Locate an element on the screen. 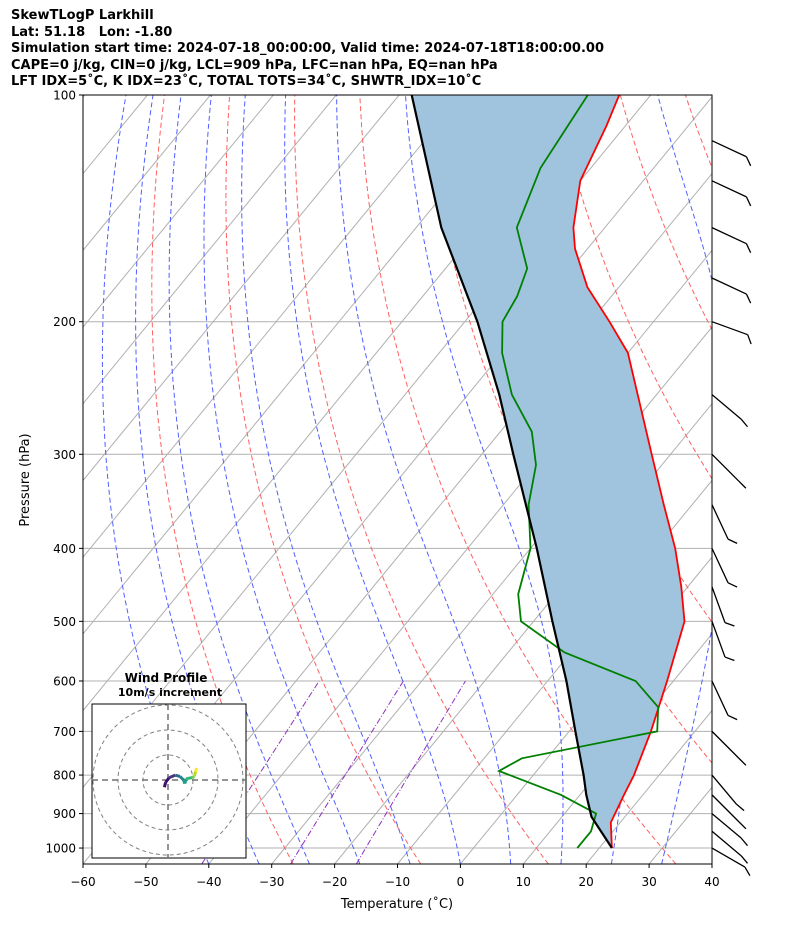 This screenshot has height=937, width=794. x-tick-label: 0 is located at coordinates (461, 882).